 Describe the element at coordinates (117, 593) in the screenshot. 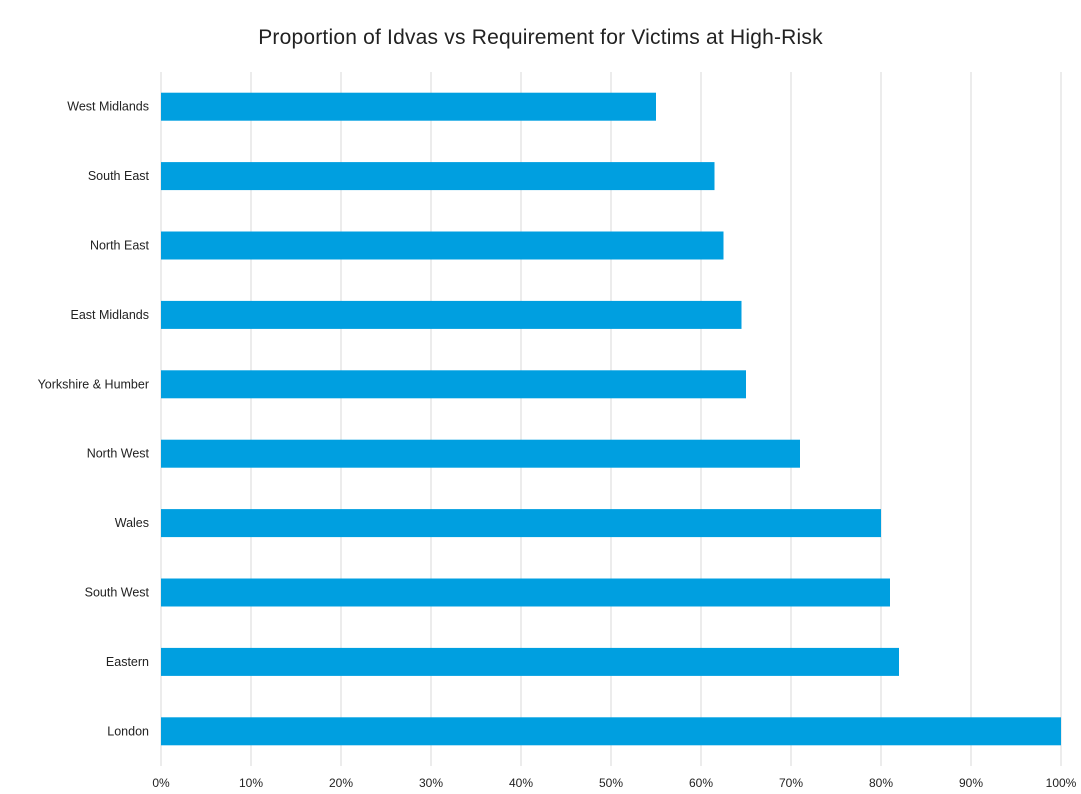

I see `category-label: South West` at that location.